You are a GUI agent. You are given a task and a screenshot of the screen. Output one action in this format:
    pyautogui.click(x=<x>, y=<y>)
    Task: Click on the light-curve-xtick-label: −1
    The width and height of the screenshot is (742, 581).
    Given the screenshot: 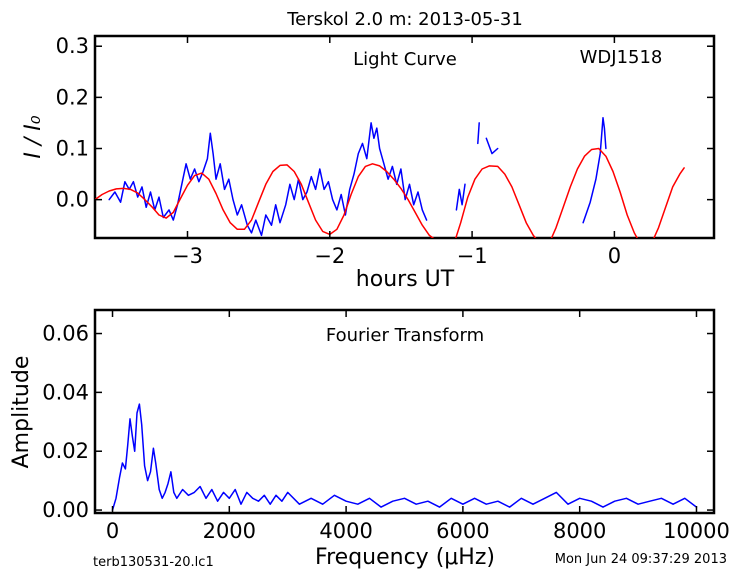 What is the action you would take?
    pyautogui.click(x=472, y=256)
    